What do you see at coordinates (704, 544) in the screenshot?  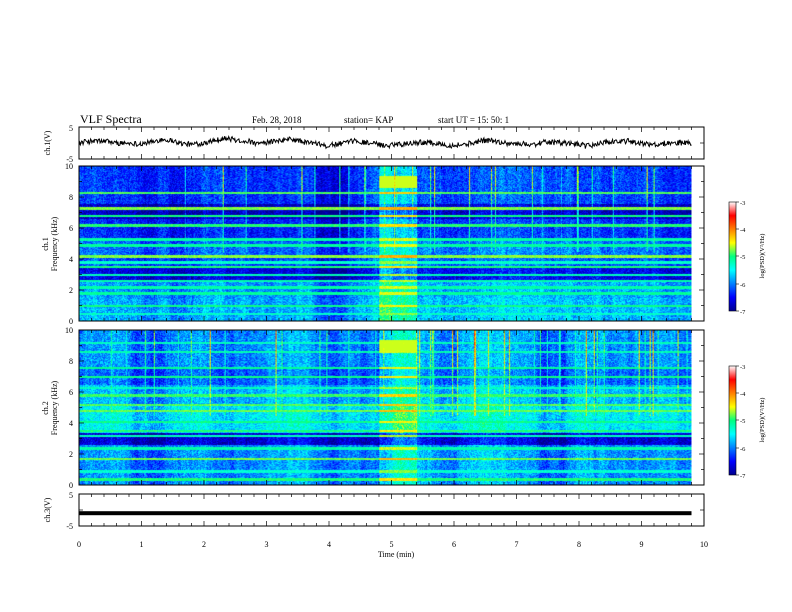 I see `x-tick-label-10: 10` at bounding box center [704, 544].